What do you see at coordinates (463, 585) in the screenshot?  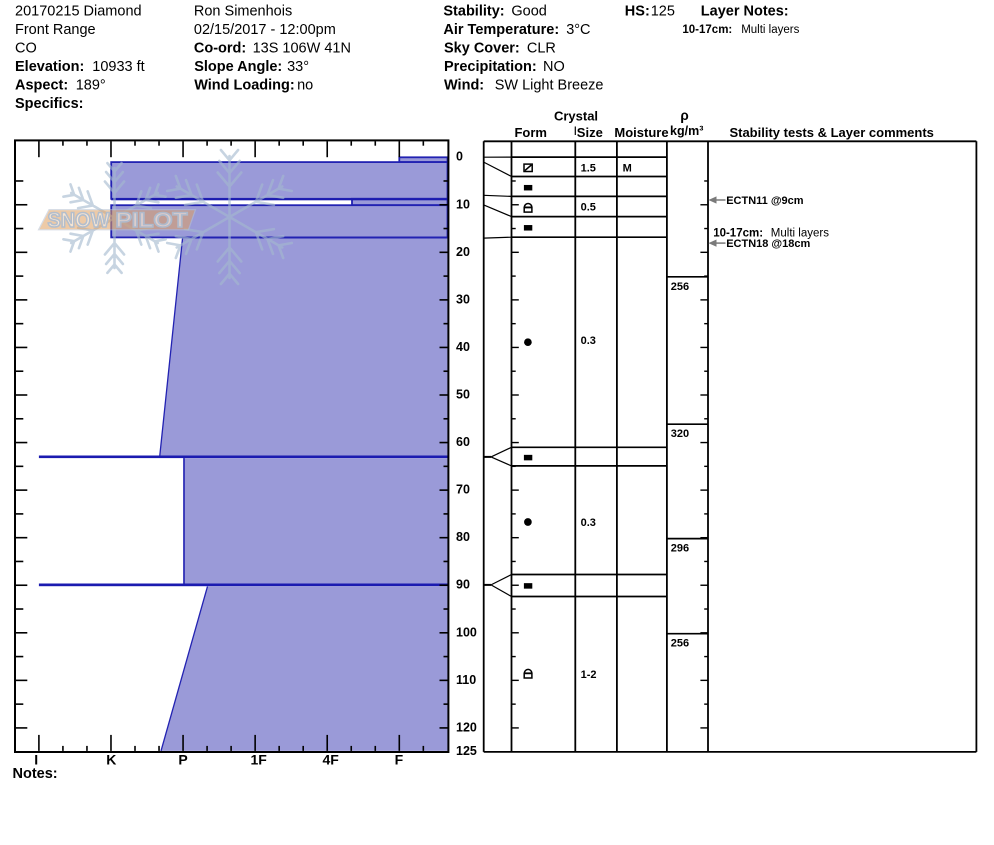 I see `svg-text: 90` at bounding box center [463, 585].